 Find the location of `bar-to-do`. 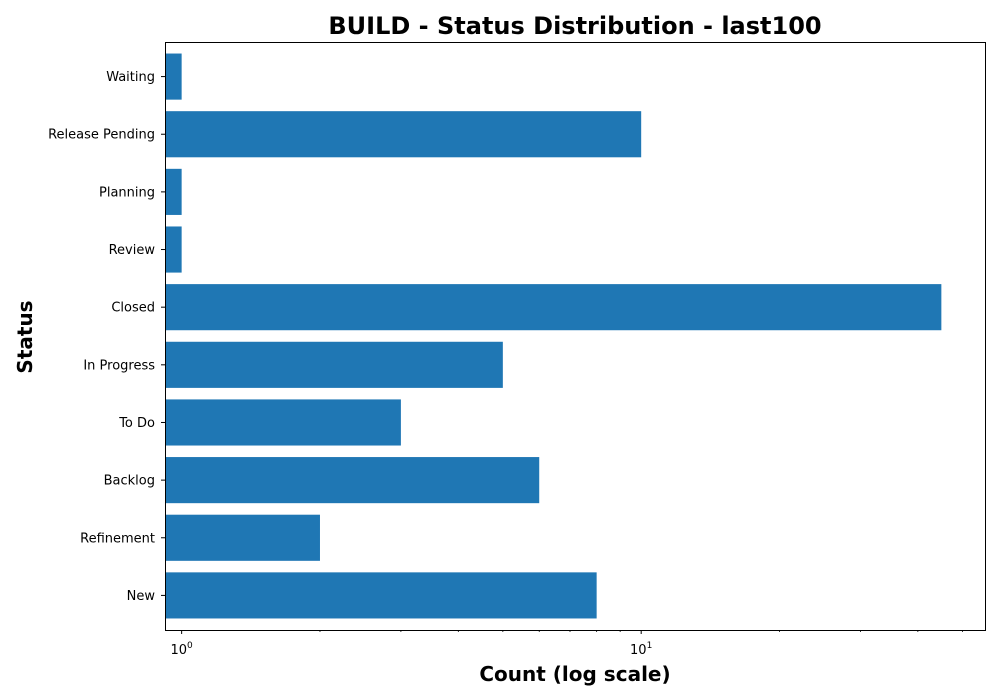

bar-to-do is located at coordinates (283, 422).